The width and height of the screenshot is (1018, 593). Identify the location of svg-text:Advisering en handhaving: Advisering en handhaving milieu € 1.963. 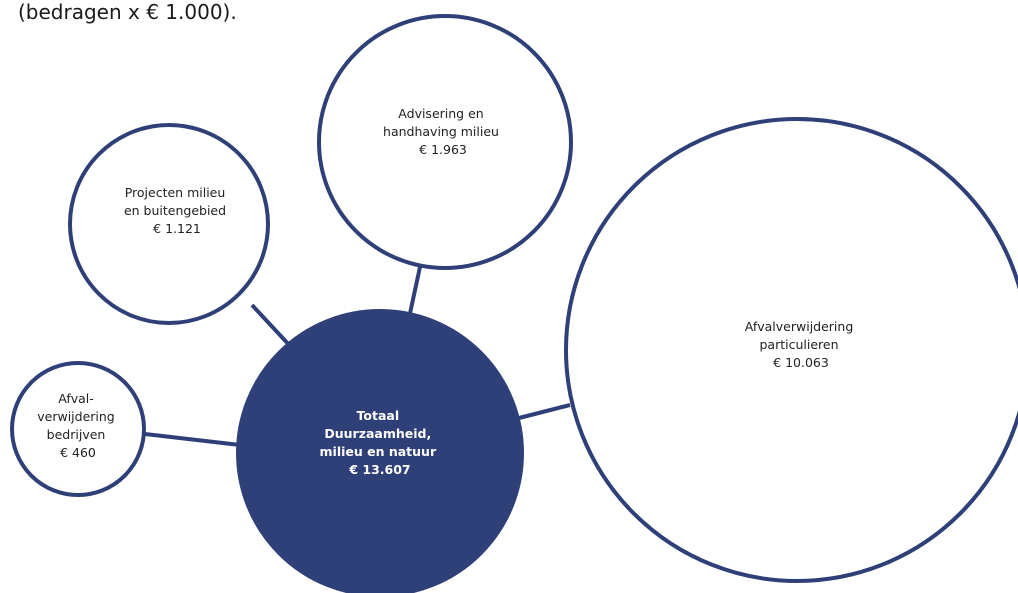
(443, 131).